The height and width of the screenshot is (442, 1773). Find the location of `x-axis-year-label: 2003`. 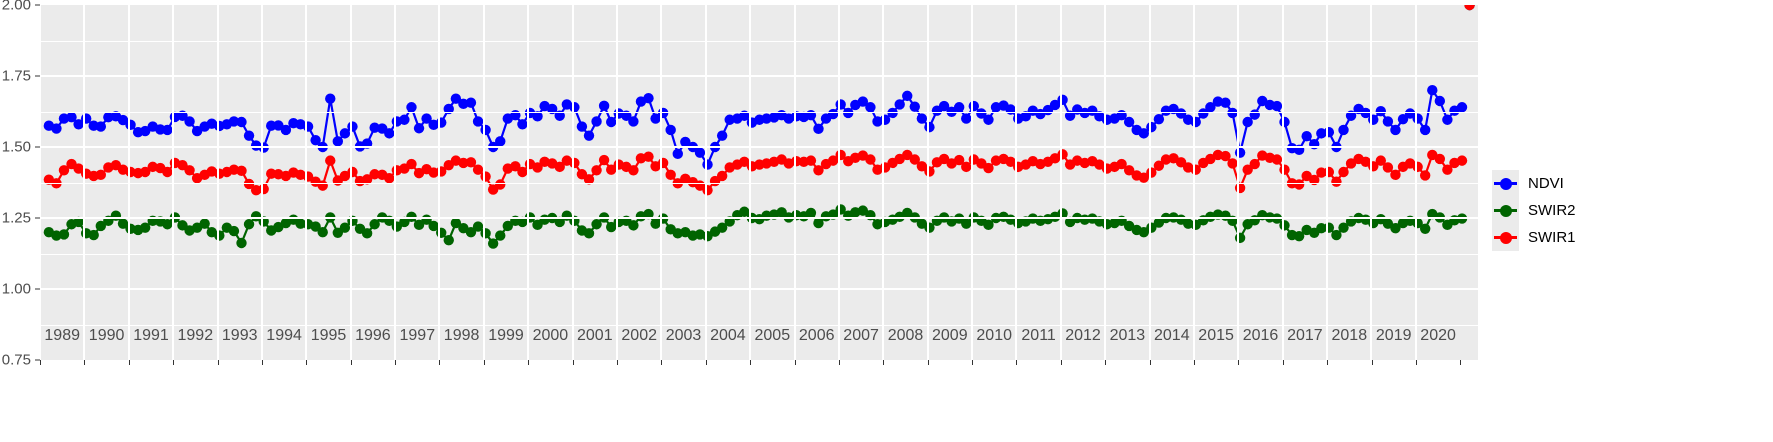

x-axis-year-label: 2003 is located at coordinates (683, 335).